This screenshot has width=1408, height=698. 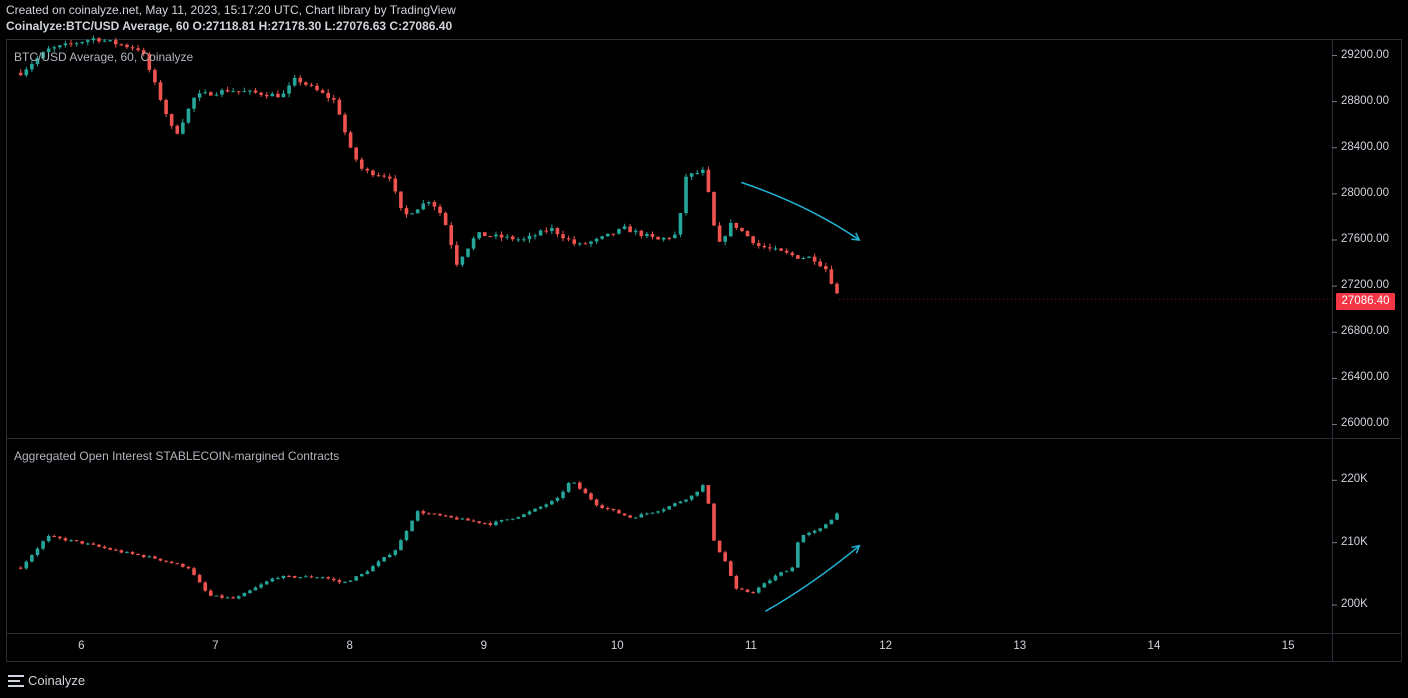 What do you see at coordinates (751, 646) in the screenshot?
I see `time-tick-label: 11` at bounding box center [751, 646].